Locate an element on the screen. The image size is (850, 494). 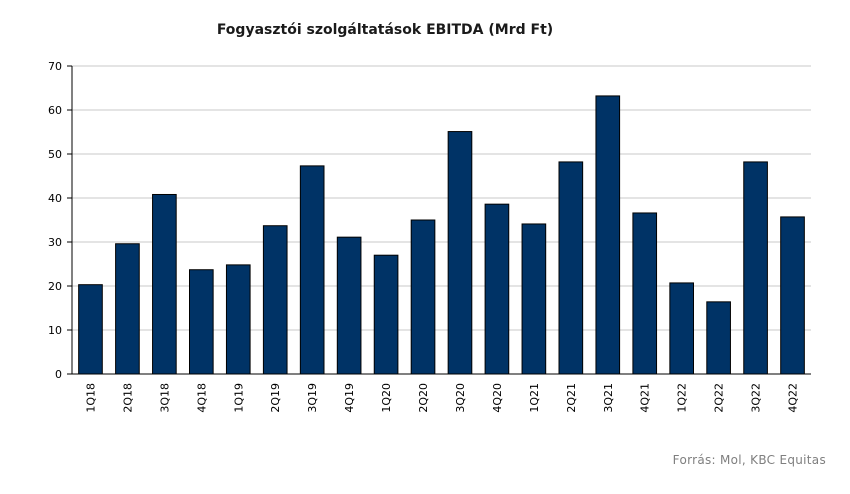
y-tick-label: 70 is located at coordinates (55, 66).